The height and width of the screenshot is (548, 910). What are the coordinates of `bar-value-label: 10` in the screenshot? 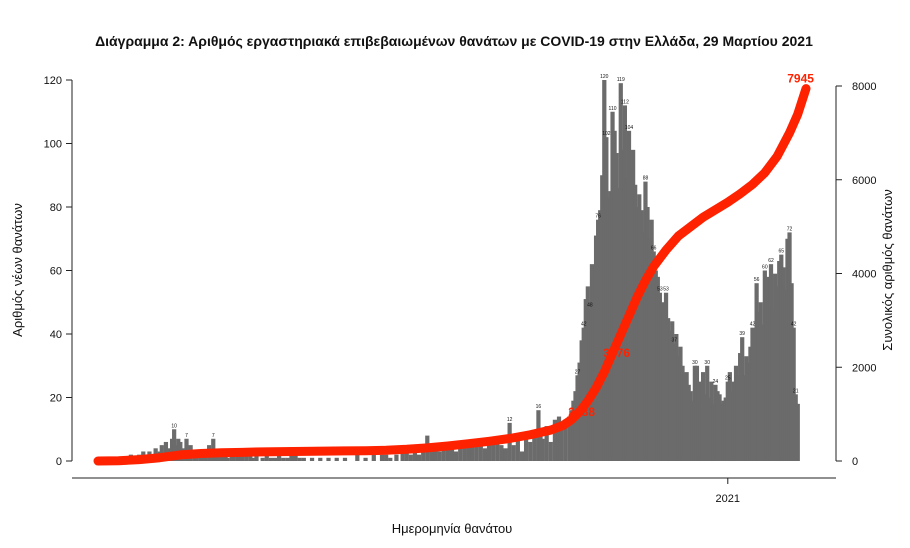 It's located at (174, 426).